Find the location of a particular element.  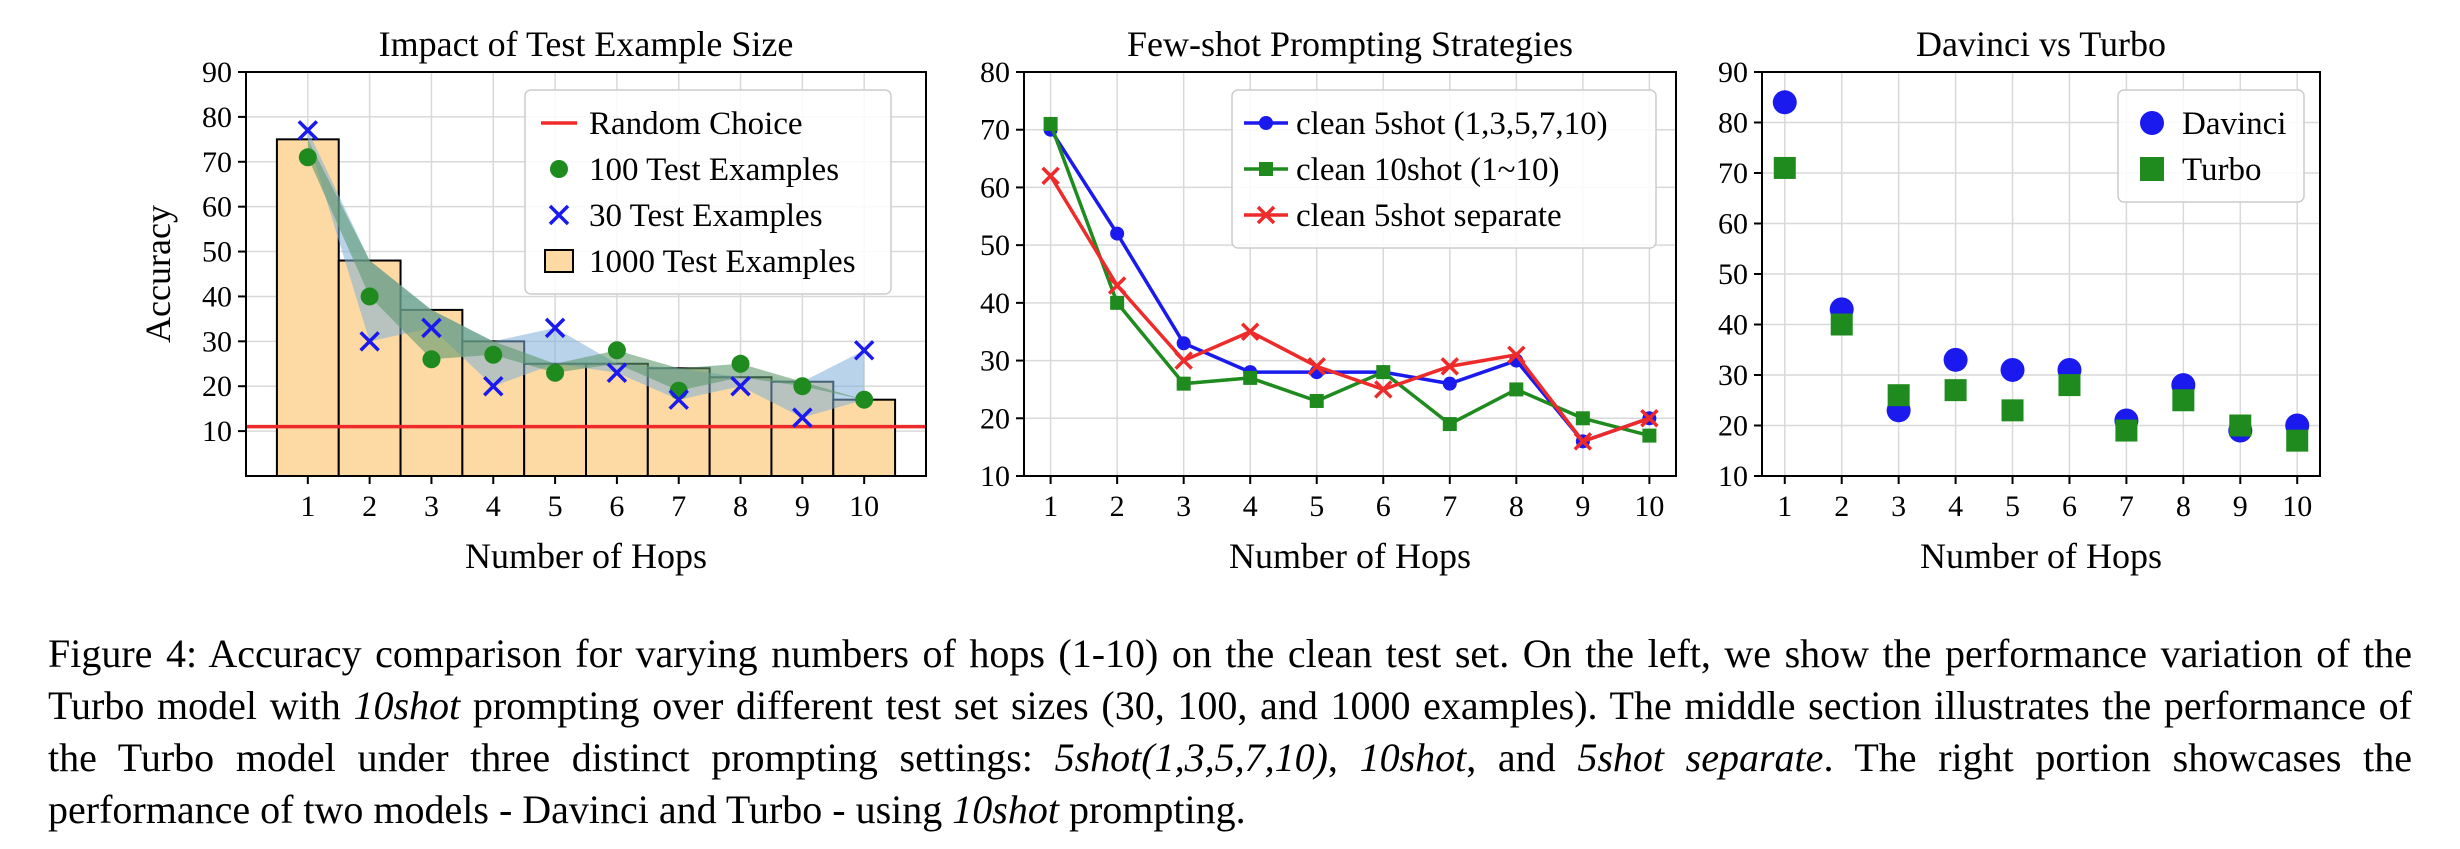

caption-text-6: prompting. is located at coordinates (1152, 809).